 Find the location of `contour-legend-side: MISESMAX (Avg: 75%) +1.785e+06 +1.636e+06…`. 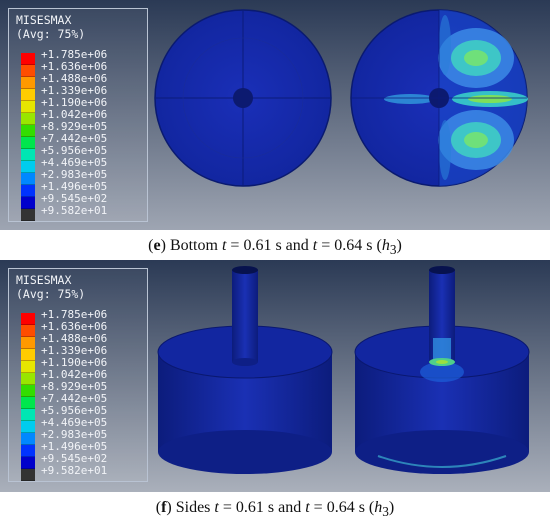

contour-legend-side: MISESMAX (Avg: 75%) +1.785e+06 +1.636e+06… is located at coordinates (78, 375).